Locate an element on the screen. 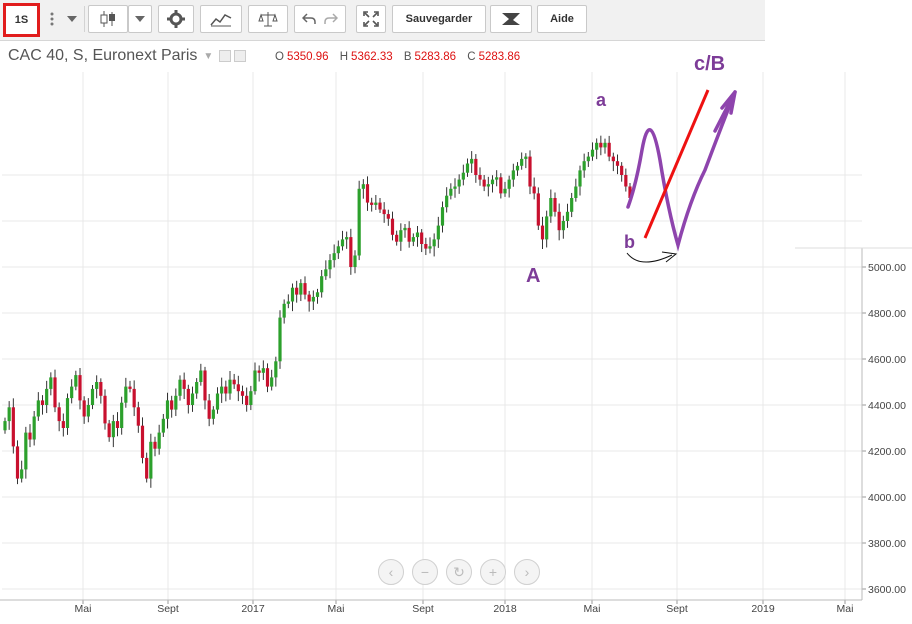 Image resolution: width=912 pixels, height=624 pixels. settings-icon is located at coordinates (225, 56).